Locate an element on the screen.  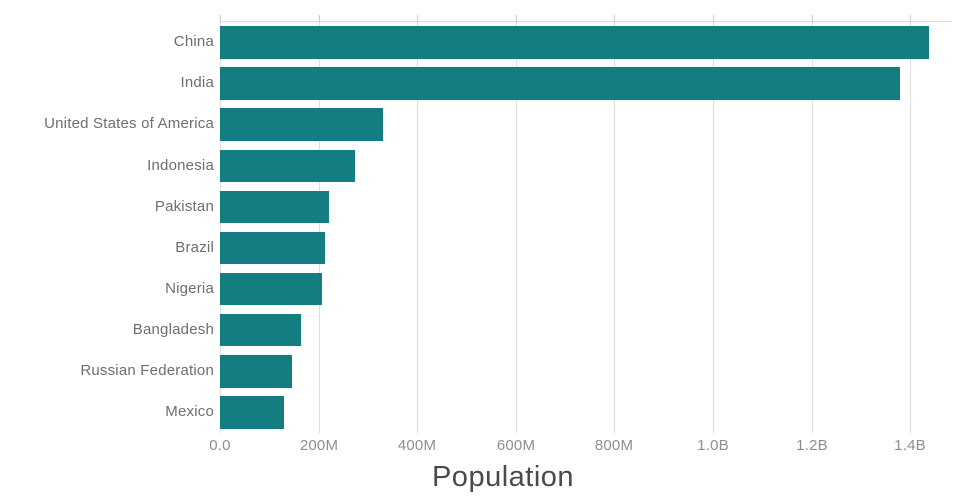
bar-row: Indonesia is located at coordinates (549, 166).